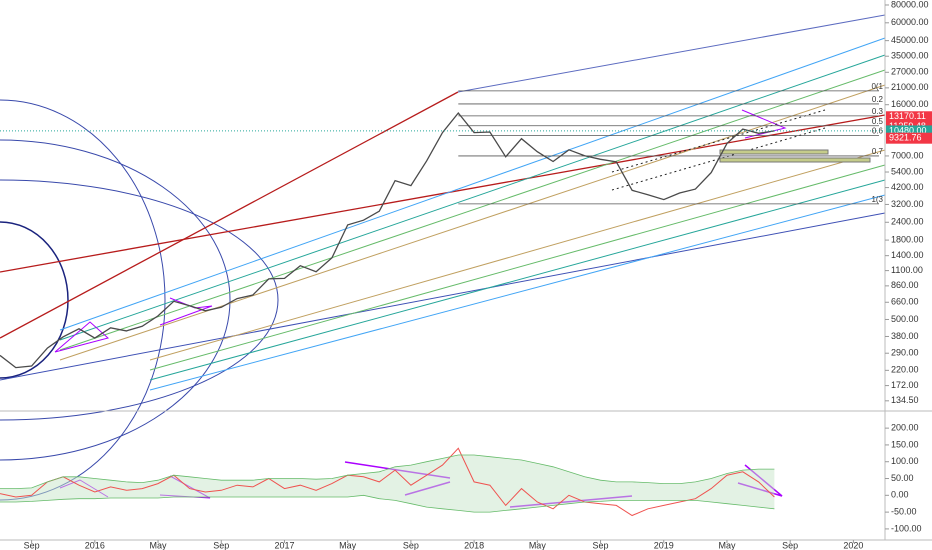 This screenshot has height=550, width=932. I want to click on y-tick-label: 45000.00, so click(910, 40).